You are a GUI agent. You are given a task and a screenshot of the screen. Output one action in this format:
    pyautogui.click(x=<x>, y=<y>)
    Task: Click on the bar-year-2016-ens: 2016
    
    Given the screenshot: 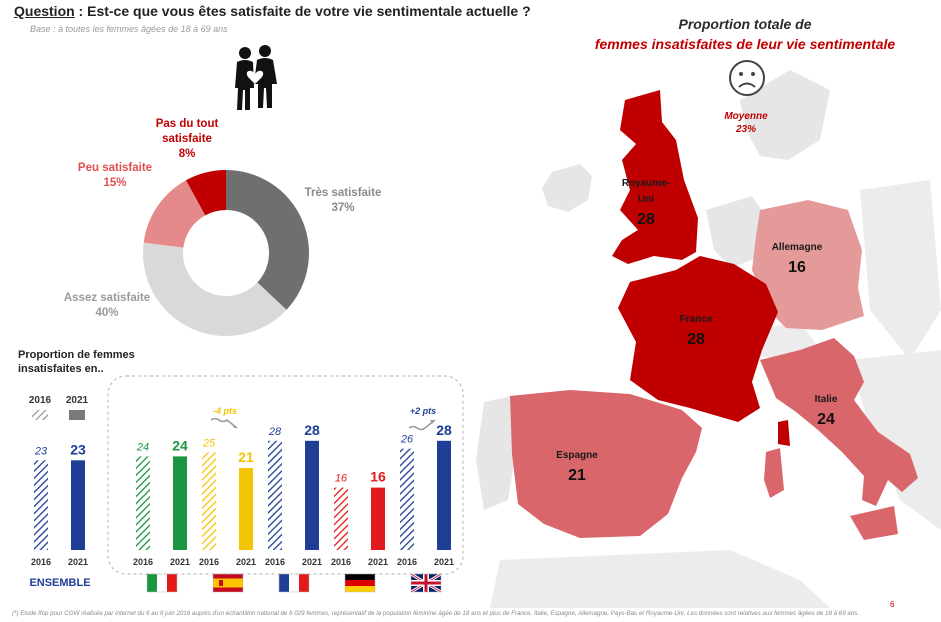 What is the action you would take?
    pyautogui.click(x=41, y=562)
    